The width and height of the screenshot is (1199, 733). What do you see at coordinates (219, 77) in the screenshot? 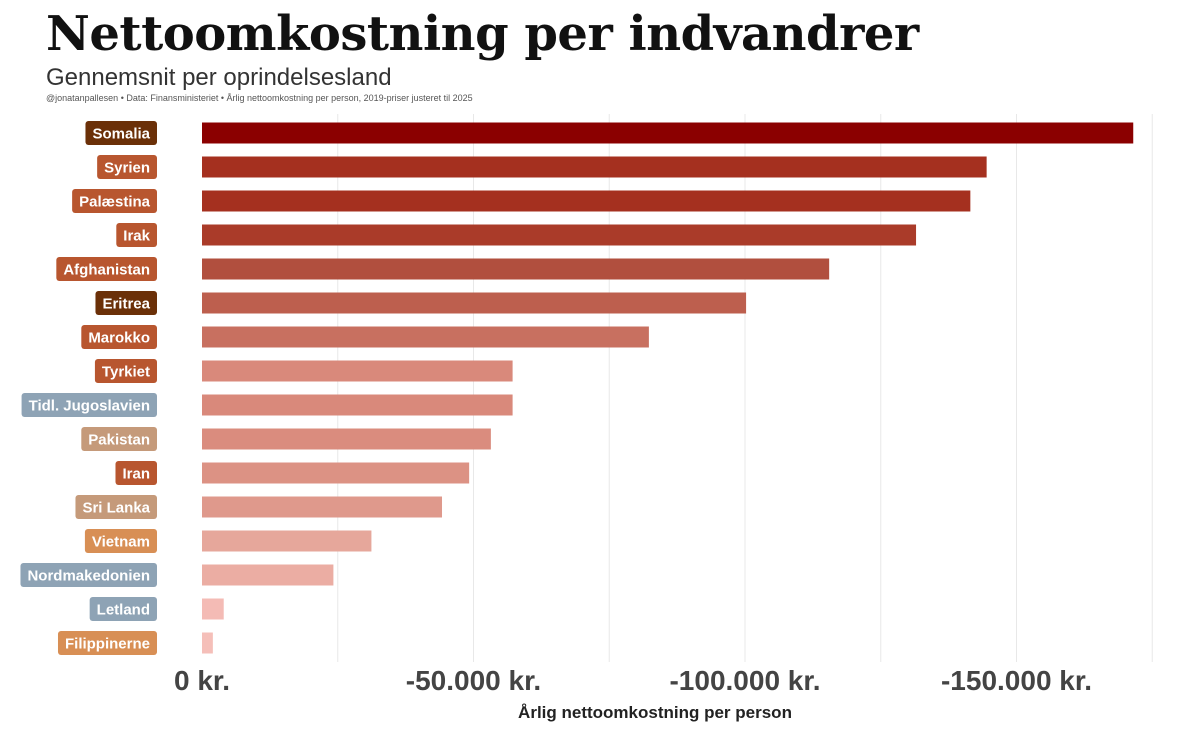
I see `chart-subtitle: Gennemsnit per oprindelsesland` at bounding box center [219, 77].